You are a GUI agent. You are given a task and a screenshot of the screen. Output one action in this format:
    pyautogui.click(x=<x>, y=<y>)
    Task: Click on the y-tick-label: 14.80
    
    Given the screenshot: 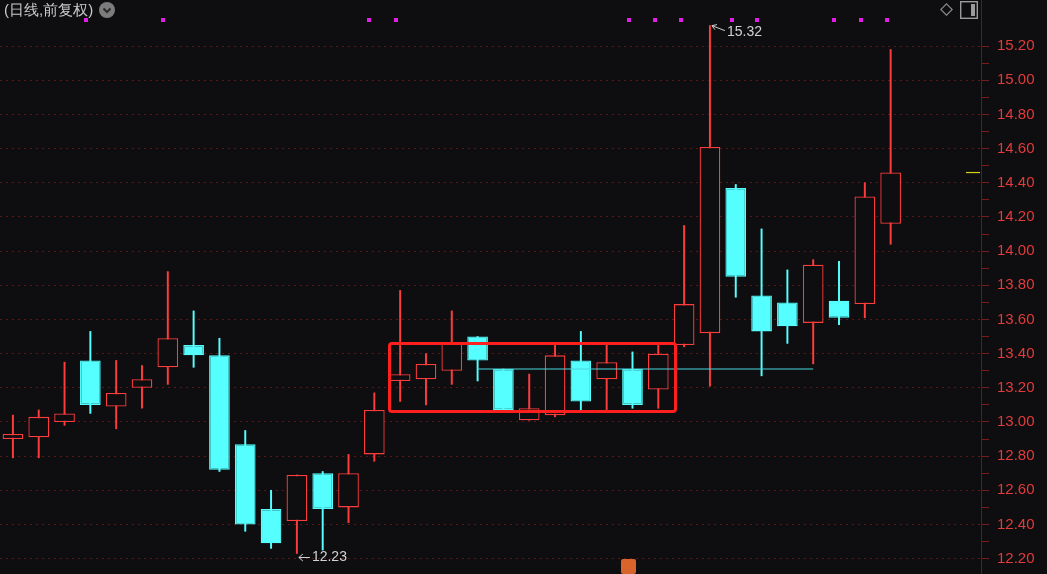 What is the action you would take?
    pyautogui.click(x=1016, y=113)
    